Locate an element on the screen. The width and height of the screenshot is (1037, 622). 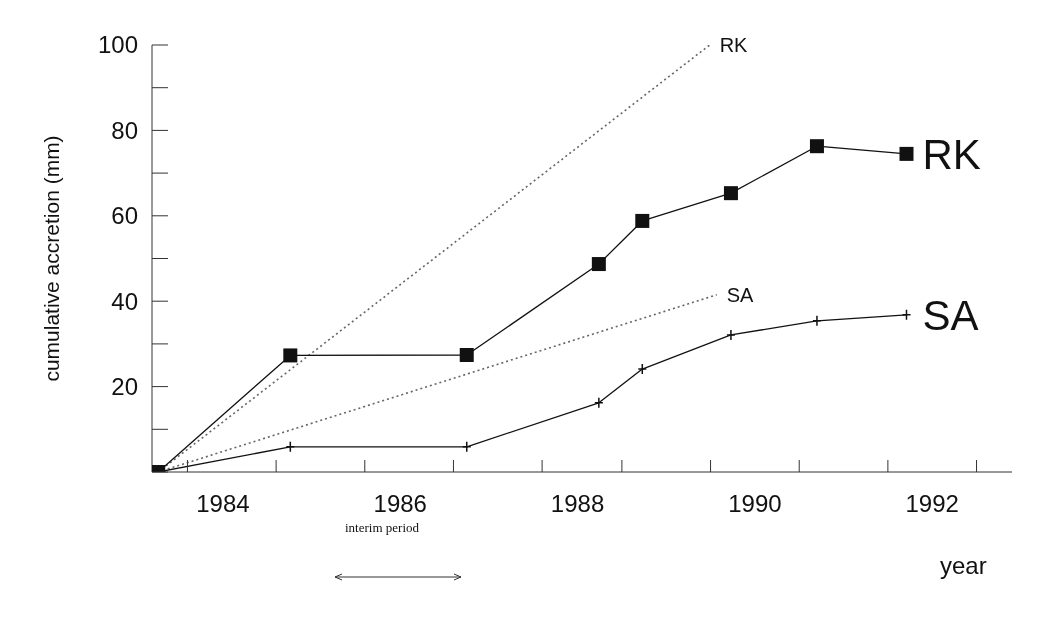
x-tick-label: 1990 is located at coordinates (755, 503).